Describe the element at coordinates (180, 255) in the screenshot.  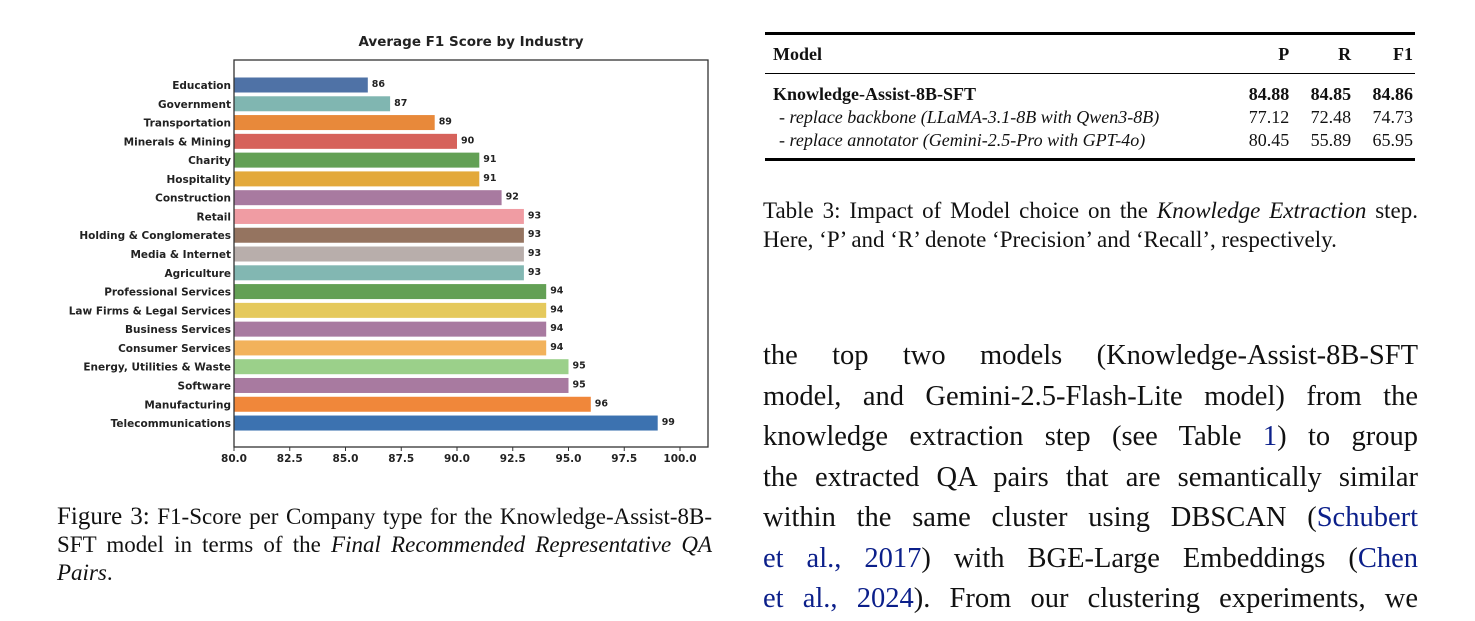
I see `category-label: Media & Internet` at that location.